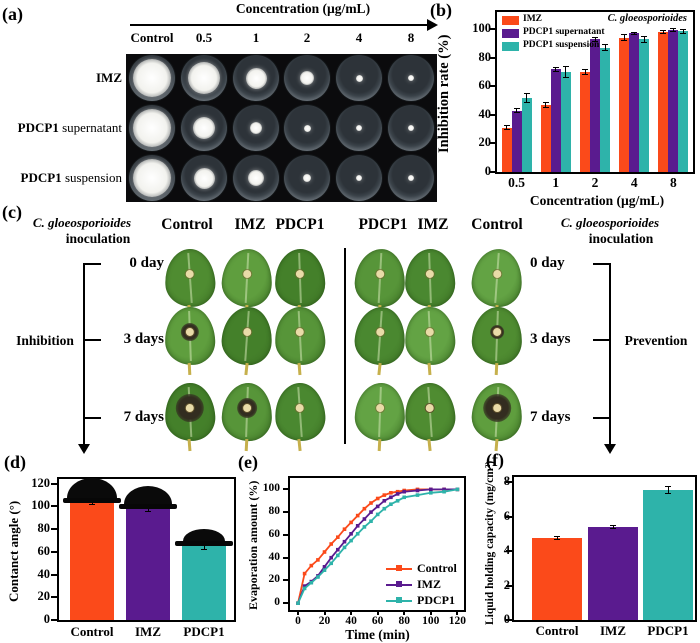 The width and height of the screenshot is (700, 643). I want to click on c-left-tick-0day, so click(92, 264).